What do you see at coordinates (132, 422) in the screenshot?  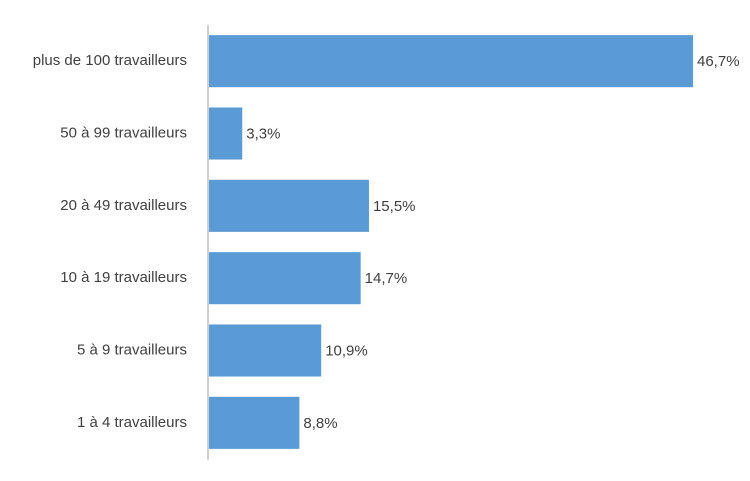 I see `y-tick-label: 1 à 4 travailleurs` at bounding box center [132, 422].